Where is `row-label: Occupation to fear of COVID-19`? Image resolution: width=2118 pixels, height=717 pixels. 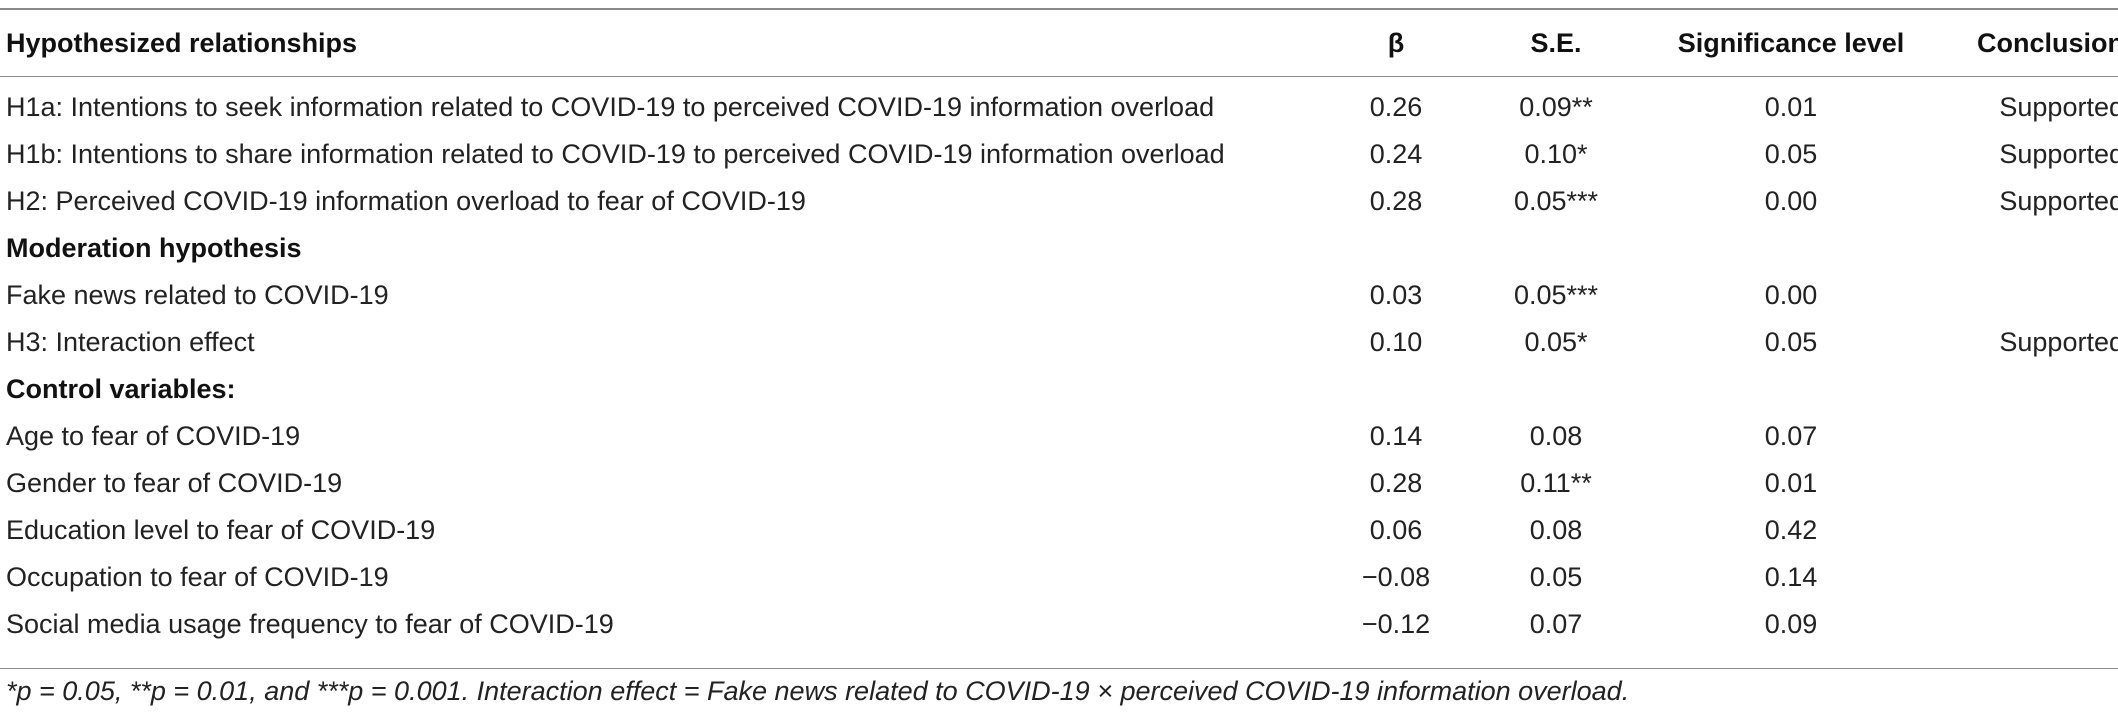
row-label: Occupation to fear of COVID-19 is located at coordinates (197, 577).